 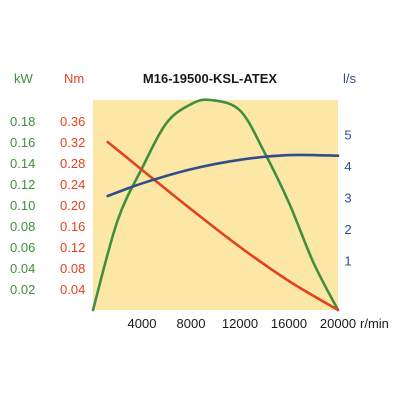 What do you see at coordinates (72, 205) in the screenshot?
I see `torque-tick-label: 0.20` at bounding box center [72, 205].